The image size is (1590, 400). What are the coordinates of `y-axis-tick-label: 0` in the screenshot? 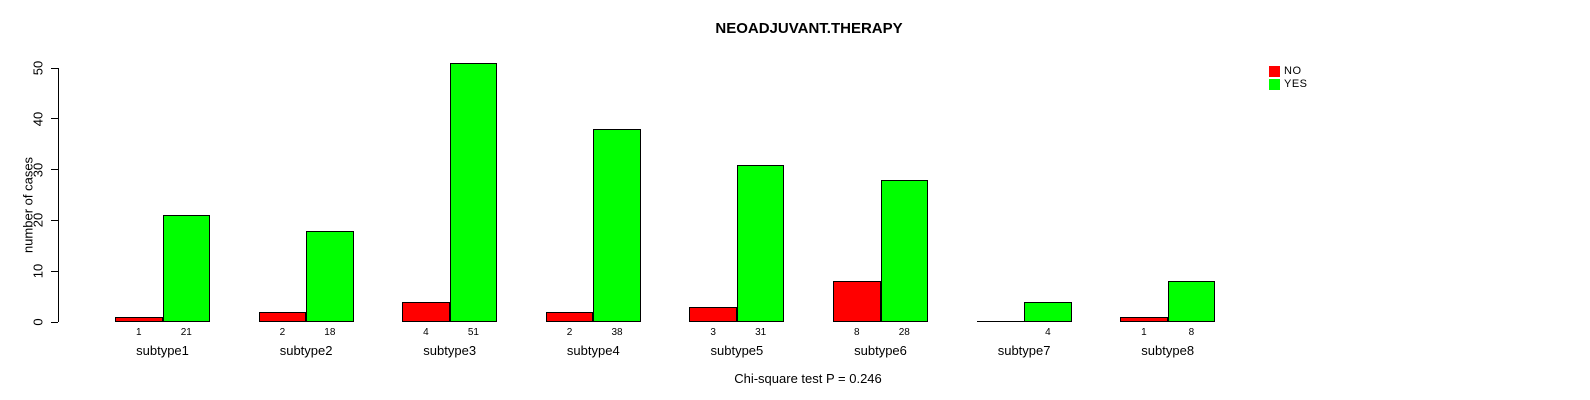 It's located at (38, 322).